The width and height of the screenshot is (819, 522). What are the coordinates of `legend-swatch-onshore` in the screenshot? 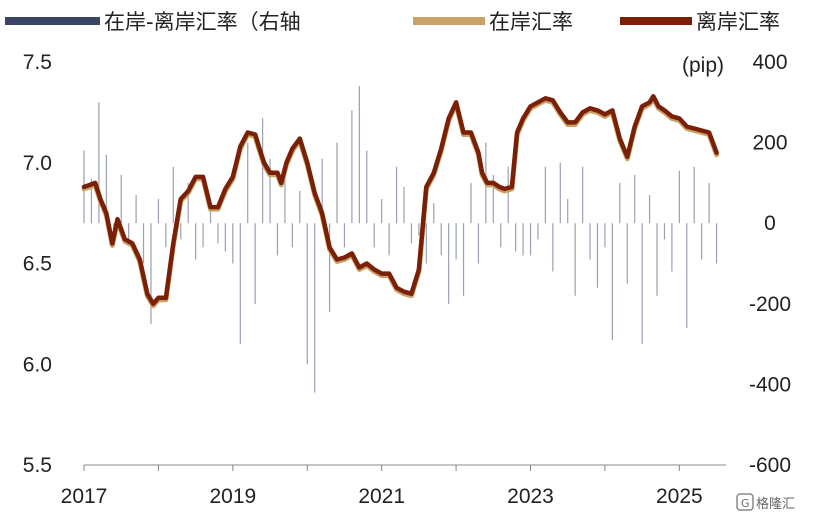 It's located at (449, 21).